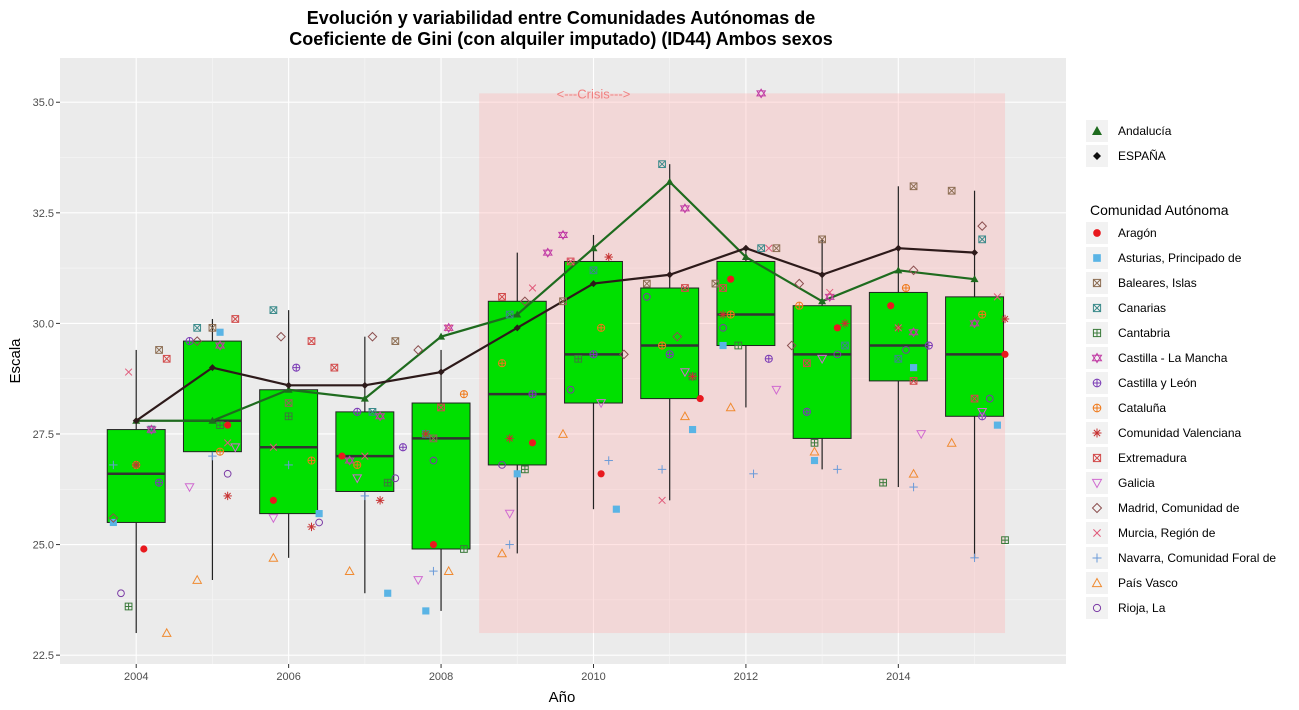 The width and height of the screenshot is (1299, 710). Describe the element at coordinates (822, 372) in the screenshot. I see `box` at that location.